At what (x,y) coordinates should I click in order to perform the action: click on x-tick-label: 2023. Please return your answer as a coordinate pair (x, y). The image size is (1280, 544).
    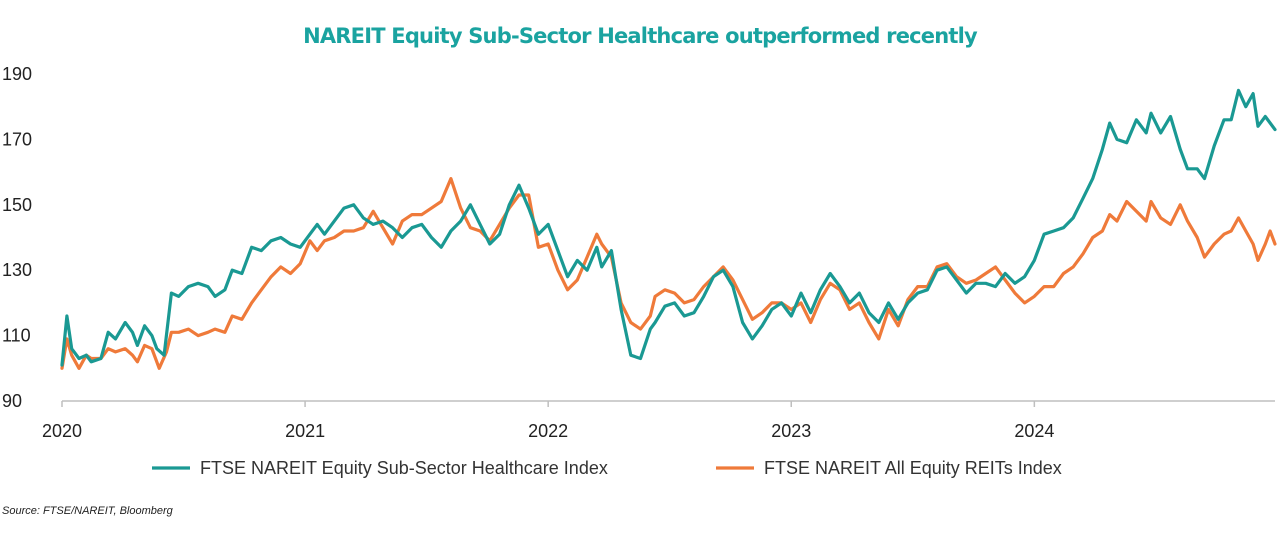
    Looking at the image, I should click on (791, 431).